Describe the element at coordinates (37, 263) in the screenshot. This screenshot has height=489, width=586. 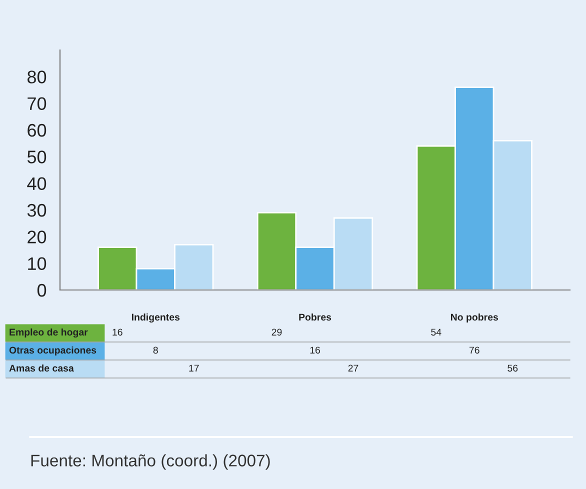
I see `y-tick-label: 10` at that location.